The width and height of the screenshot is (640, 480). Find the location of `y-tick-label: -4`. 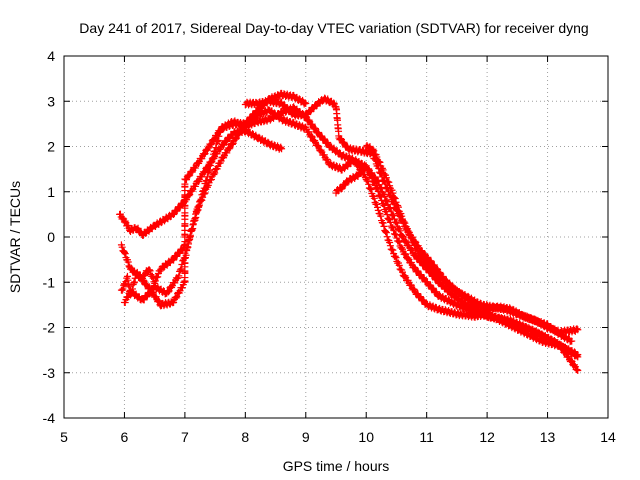

y-tick-label: -4 is located at coordinates (49, 418).